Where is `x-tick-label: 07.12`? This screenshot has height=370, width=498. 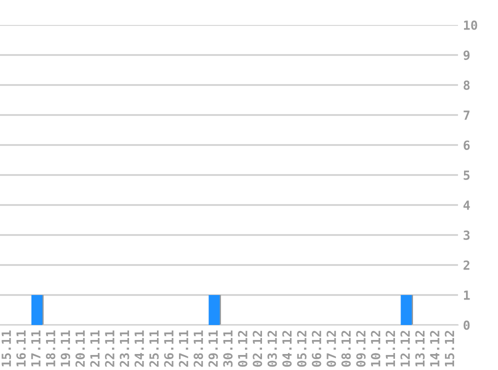 x-tick-label: 07.12 is located at coordinates (331, 348).